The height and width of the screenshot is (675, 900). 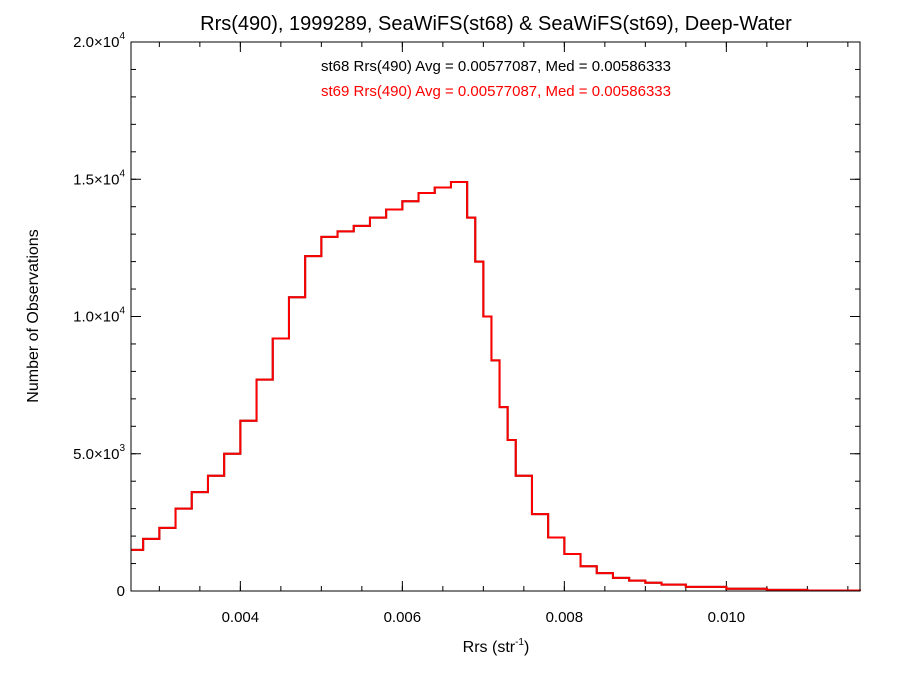 What do you see at coordinates (99, 316) in the screenshot?
I see `y-tick-label: 1.0×10⁴` at bounding box center [99, 316].